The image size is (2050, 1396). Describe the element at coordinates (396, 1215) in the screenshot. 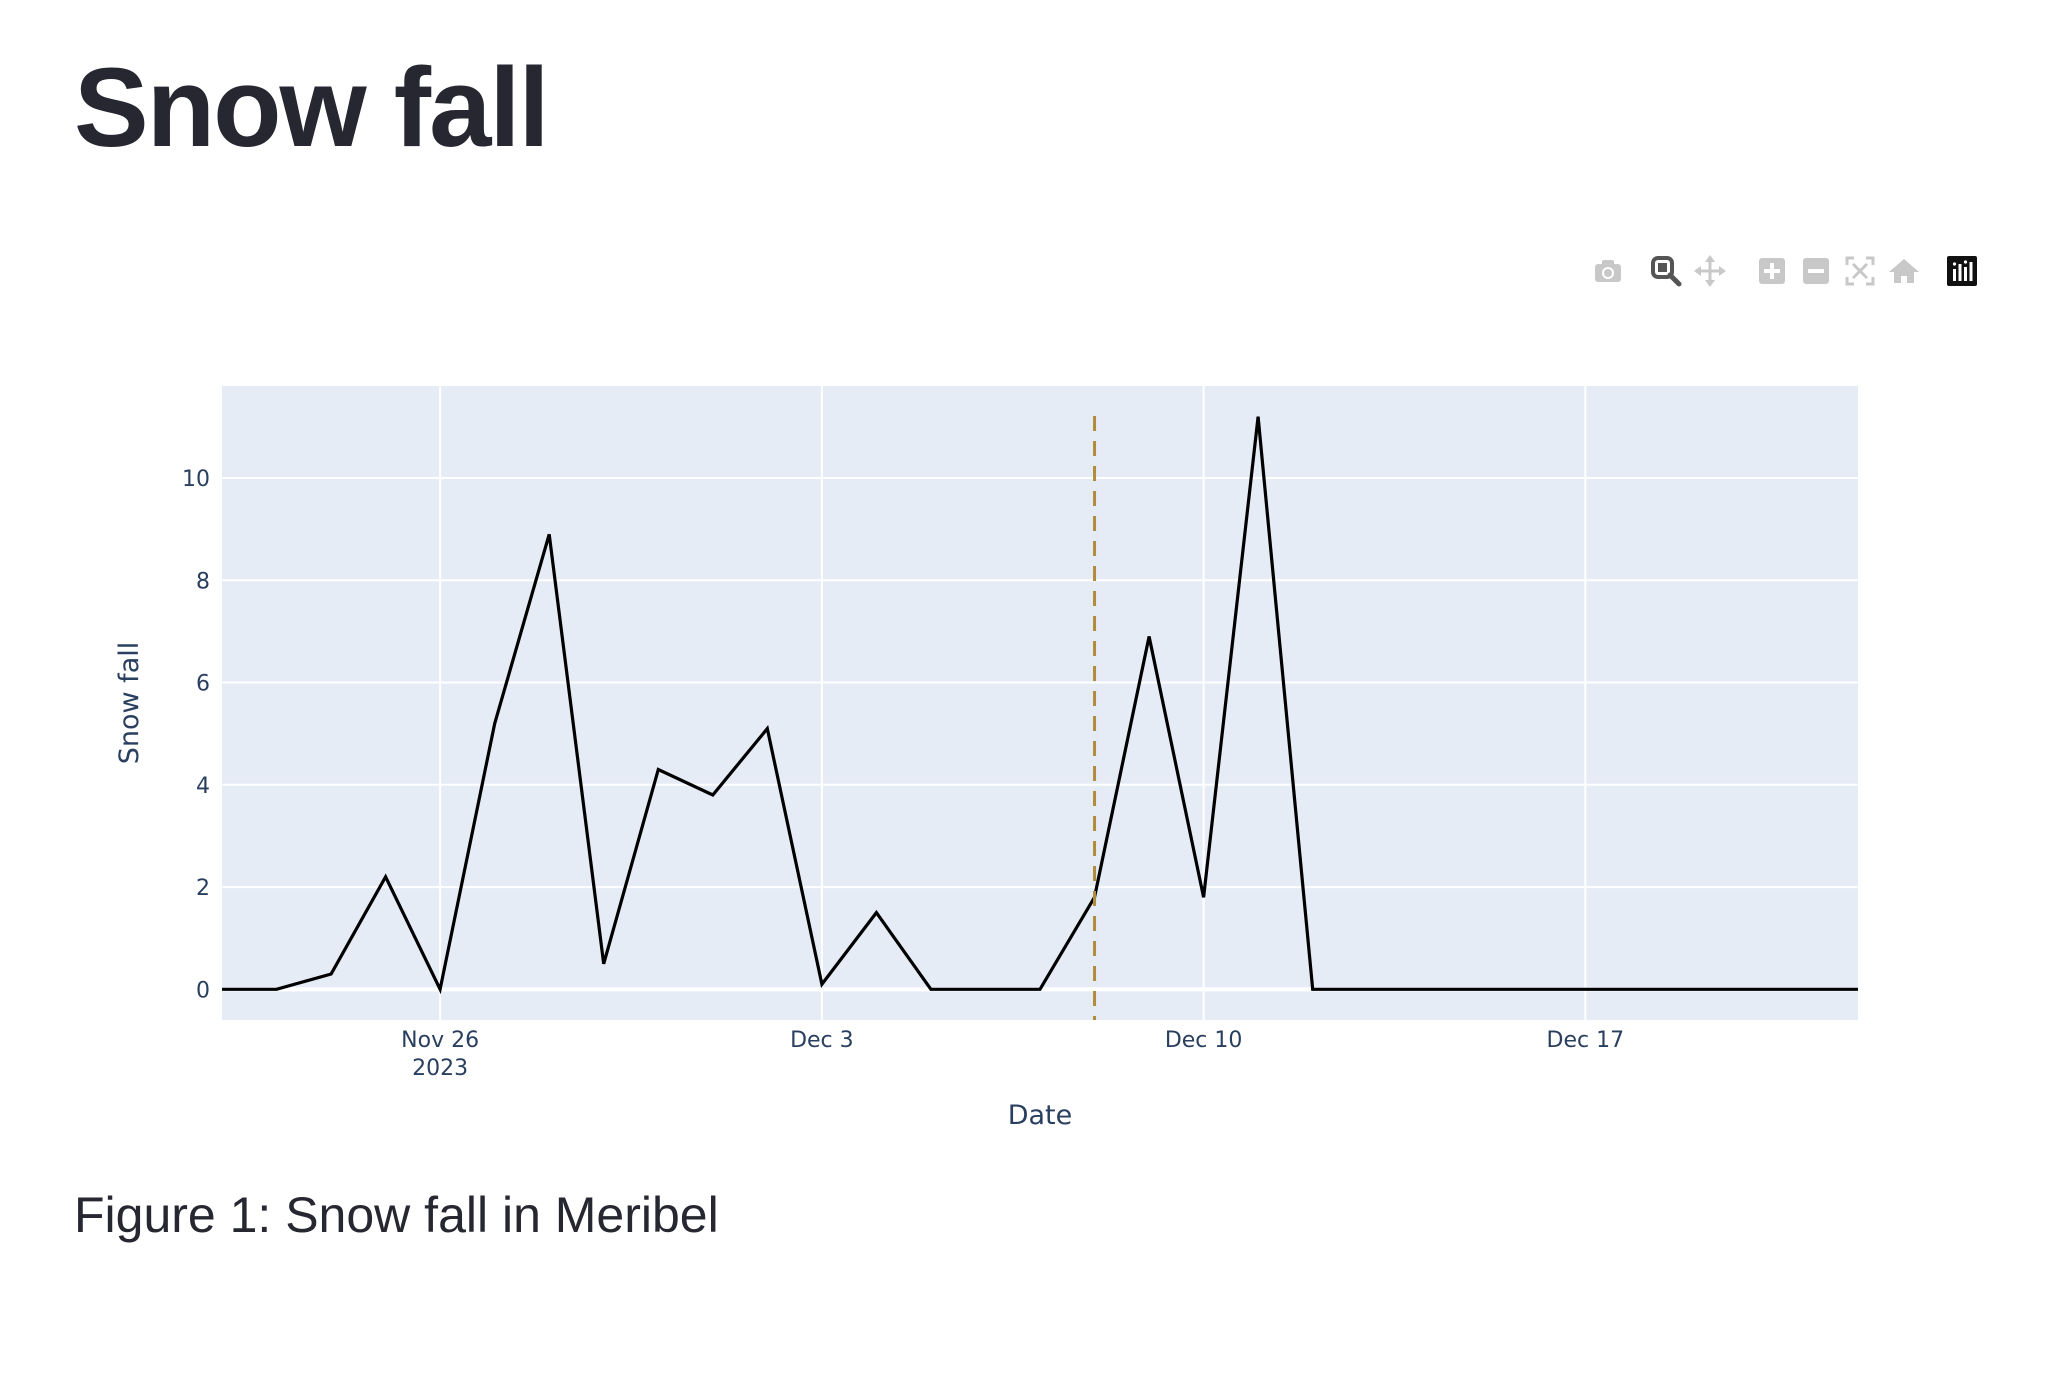

I see `figure-caption: Figure 1: Snow fall in Meribel` at that location.